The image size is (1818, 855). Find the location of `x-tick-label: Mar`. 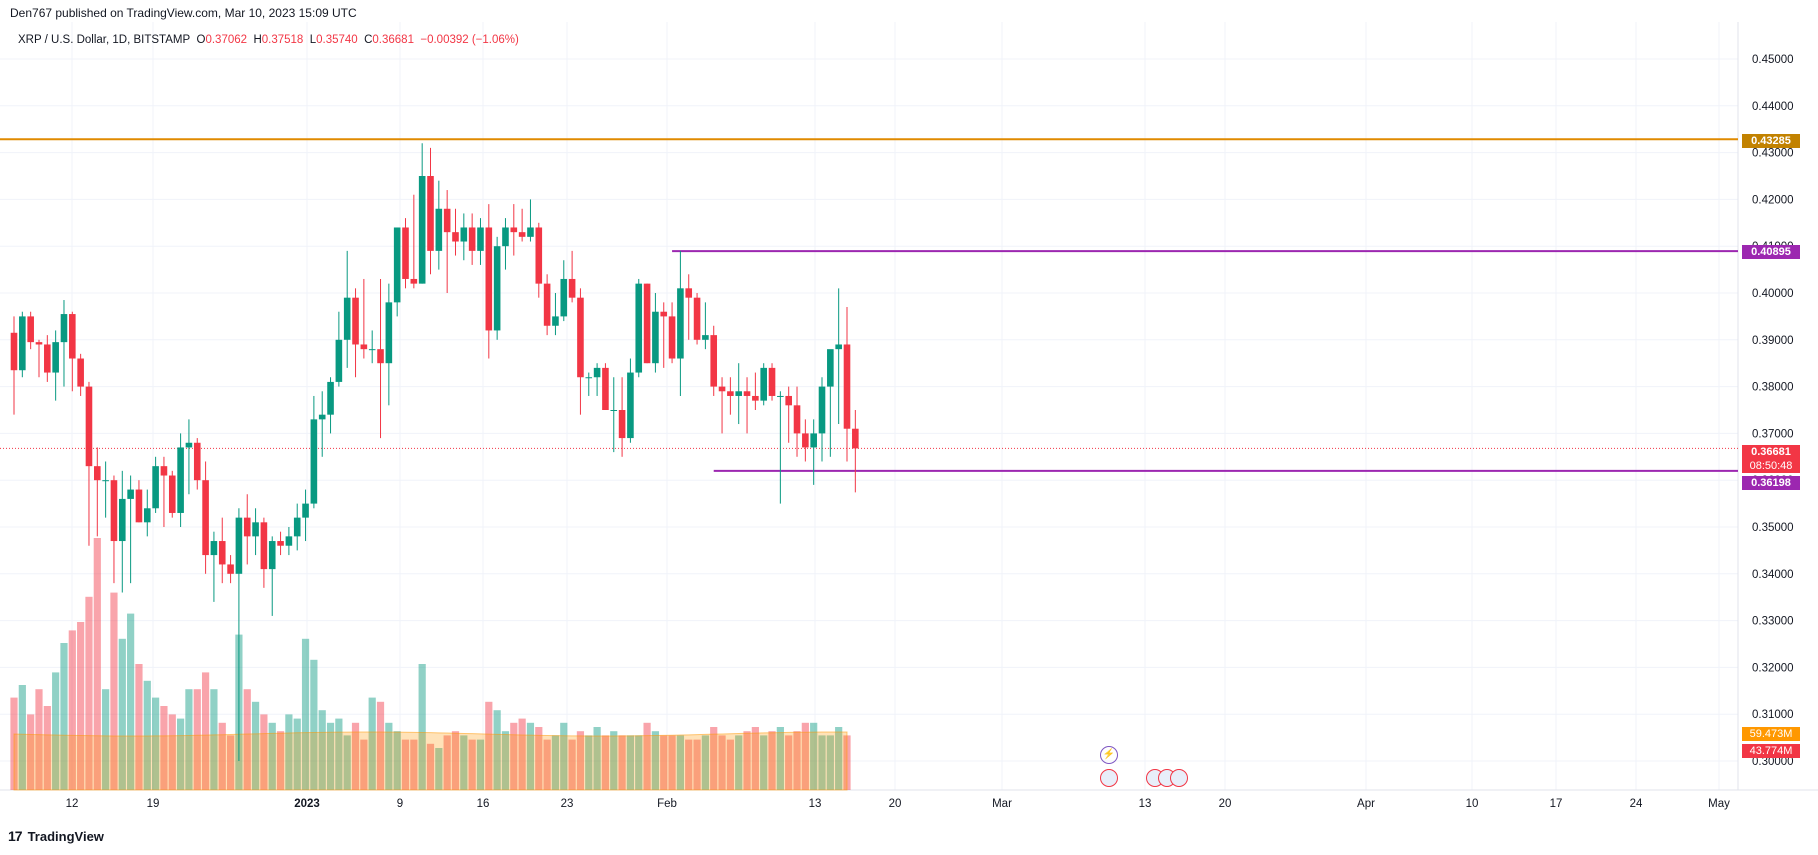

x-tick-label: Mar is located at coordinates (1002, 804).